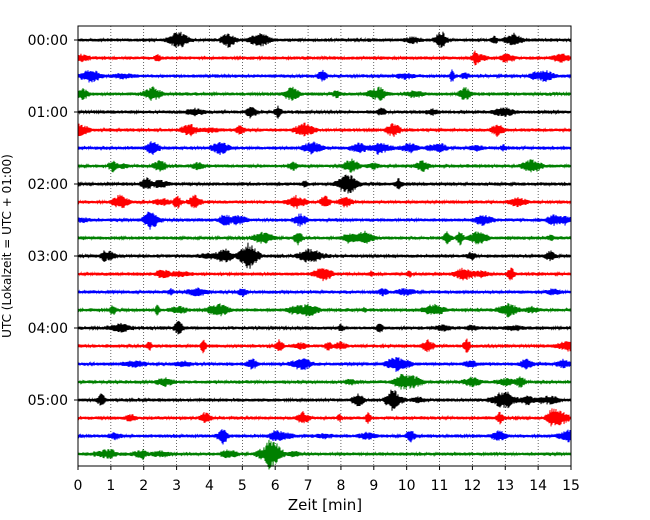 The height and width of the screenshot is (520, 650). What do you see at coordinates (308, 486) in the screenshot?
I see `x-tick-label: 7` at bounding box center [308, 486].